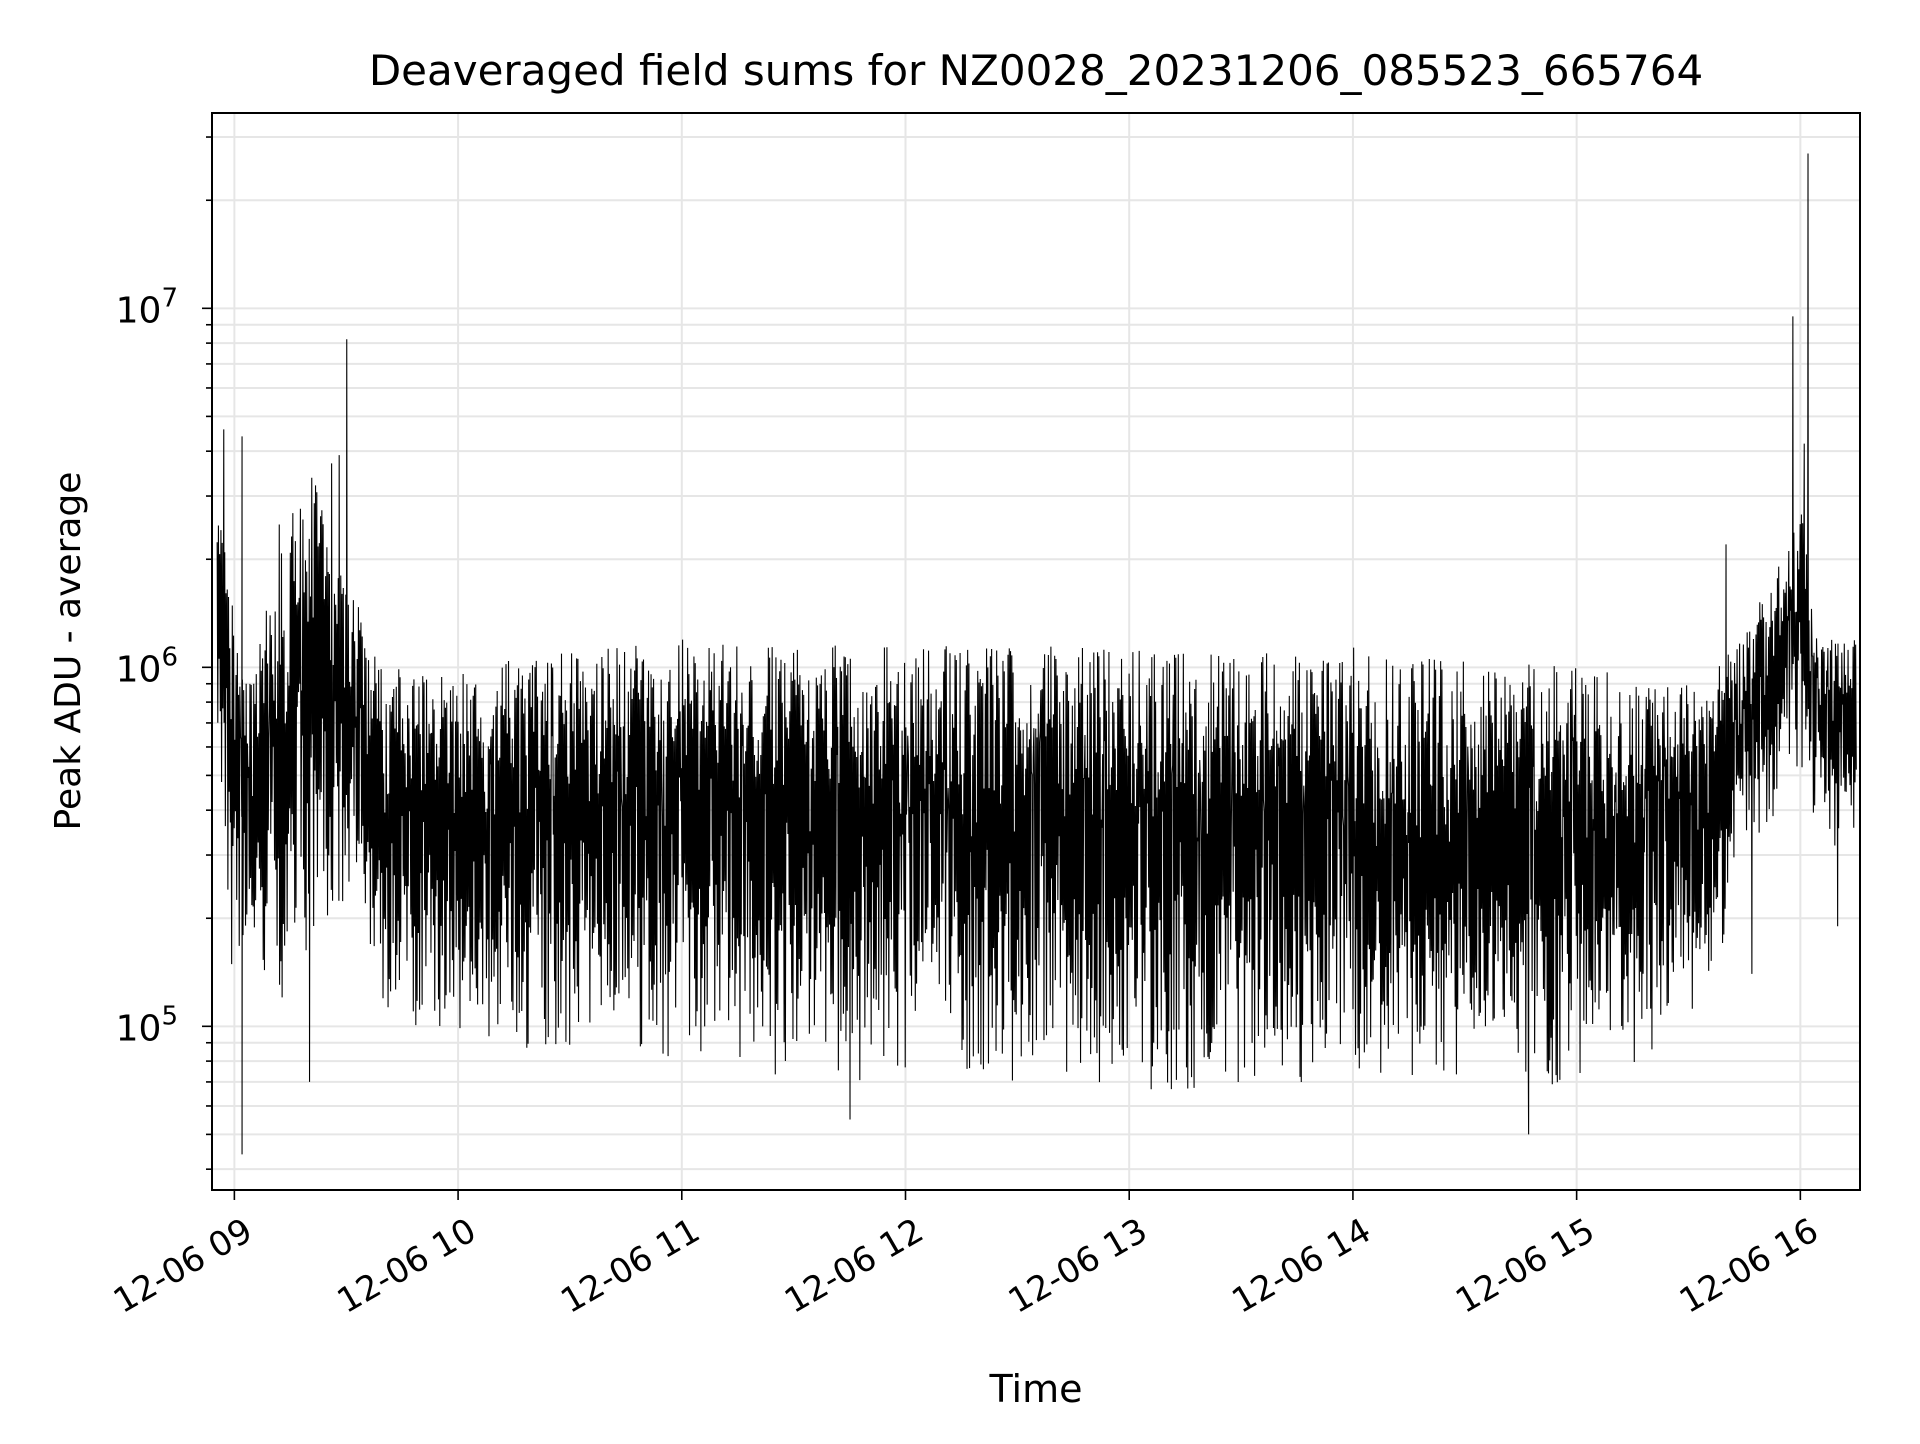 The width and height of the screenshot is (1920, 1444). Describe the element at coordinates (147, 307) in the screenshot. I see `y-tick-label: 10⁷` at that location.